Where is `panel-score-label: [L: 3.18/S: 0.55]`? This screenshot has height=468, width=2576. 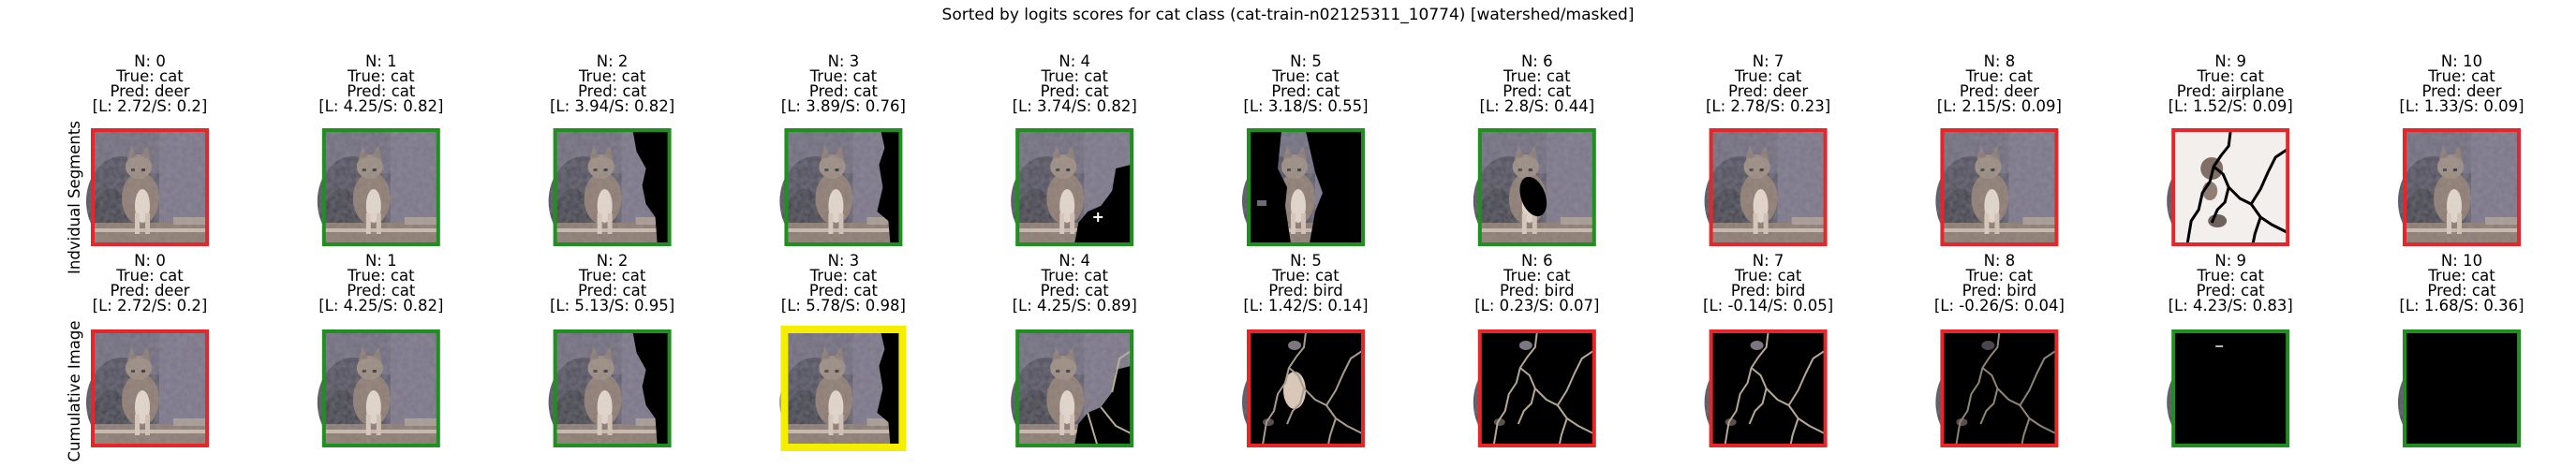 panel-score-label: [L: 3.18/S: 0.55] is located at coordinates (1305, 106).